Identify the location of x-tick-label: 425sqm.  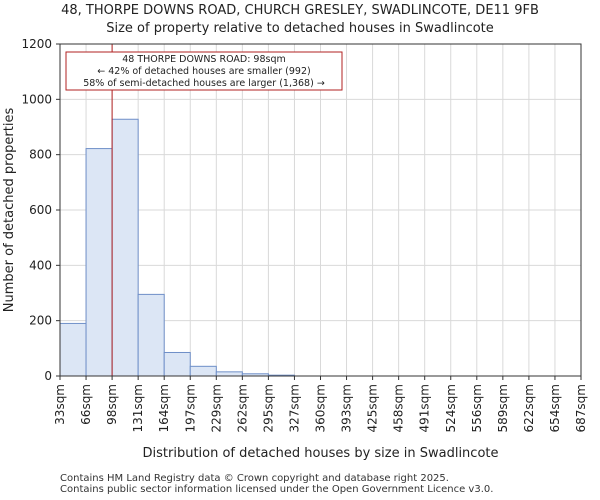
(373, 408).